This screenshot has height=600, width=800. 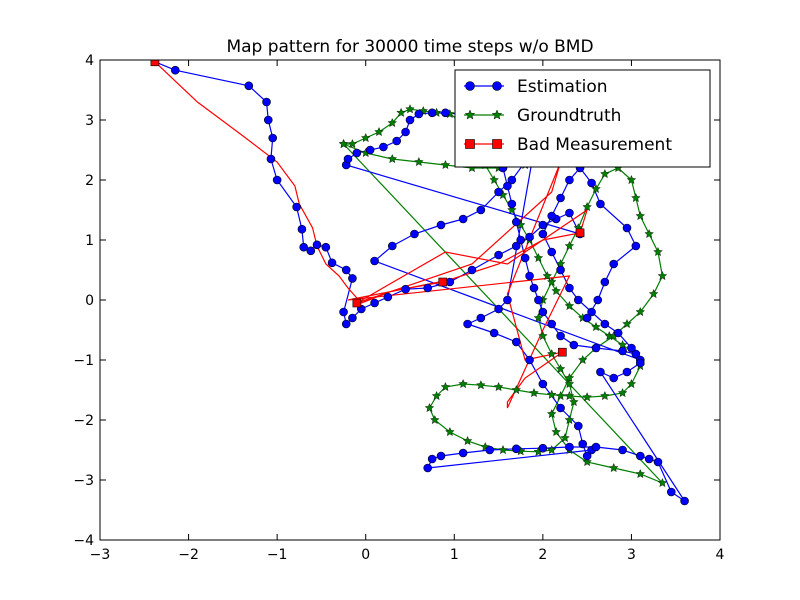 I want to click on y-tick-label: 4, so click(x=89, y=61).